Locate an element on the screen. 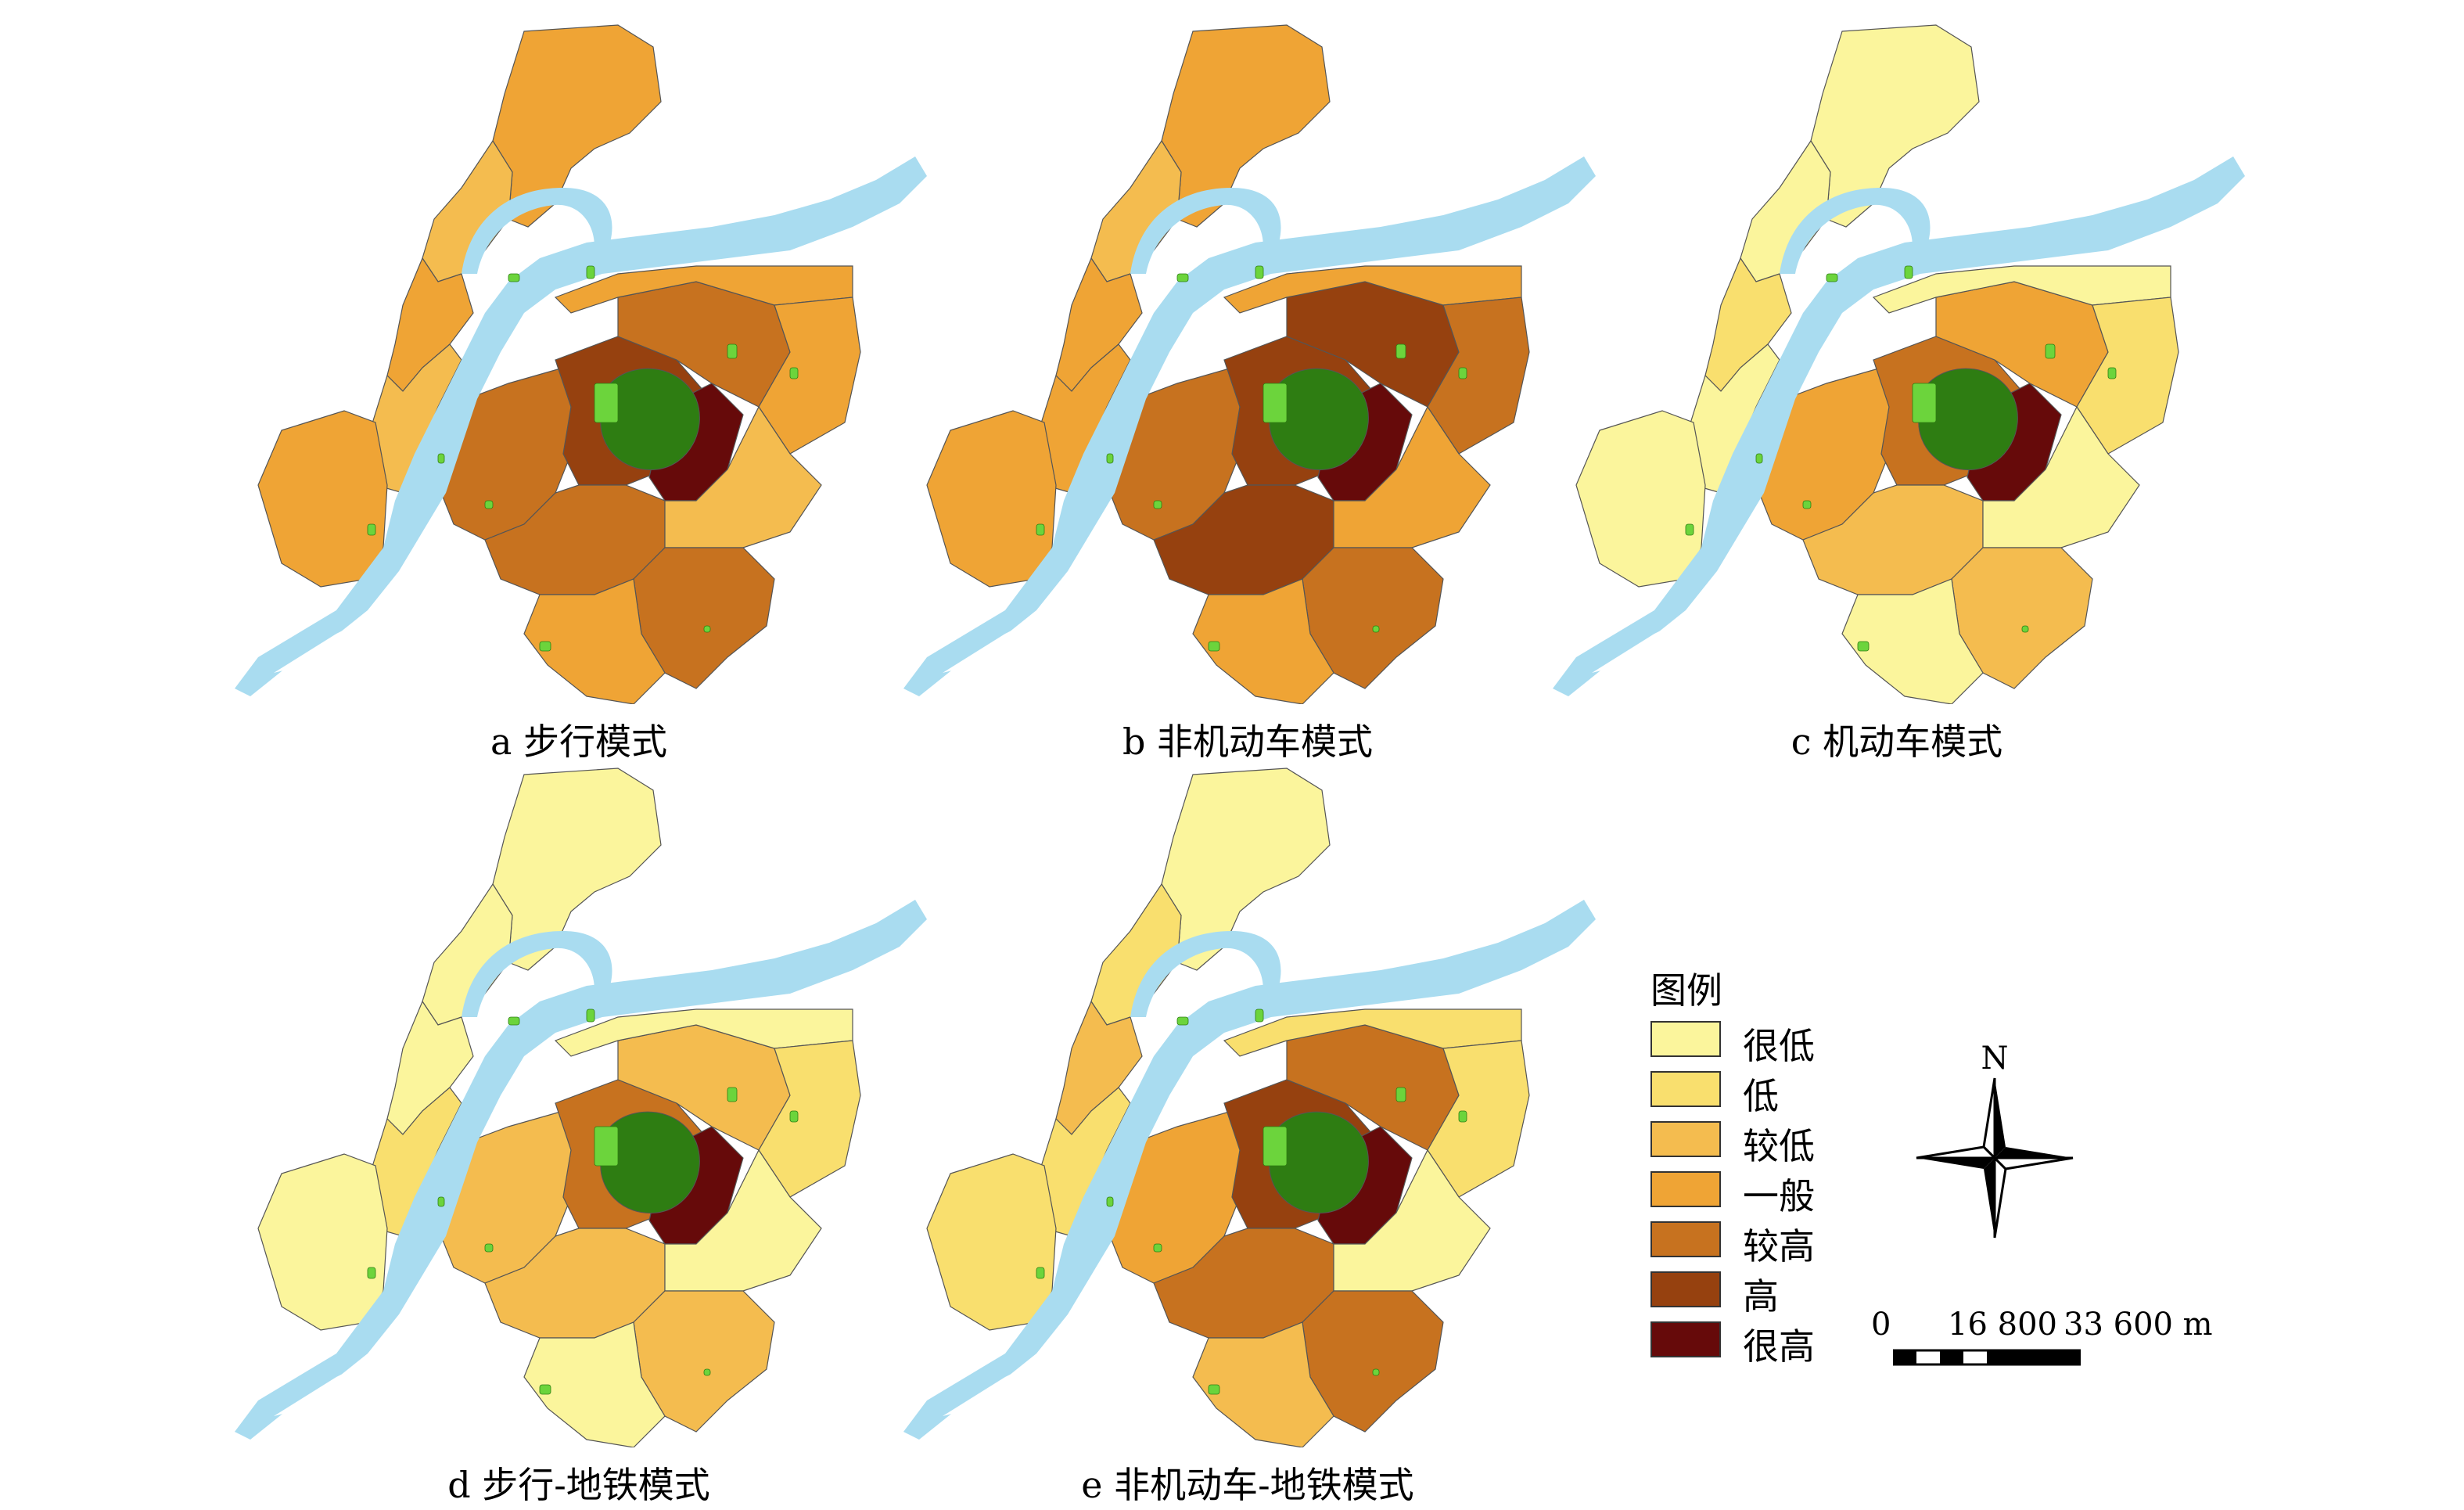 This screenshot has height=1510, width=2464. map-c is located at coordinates (1899, 364).